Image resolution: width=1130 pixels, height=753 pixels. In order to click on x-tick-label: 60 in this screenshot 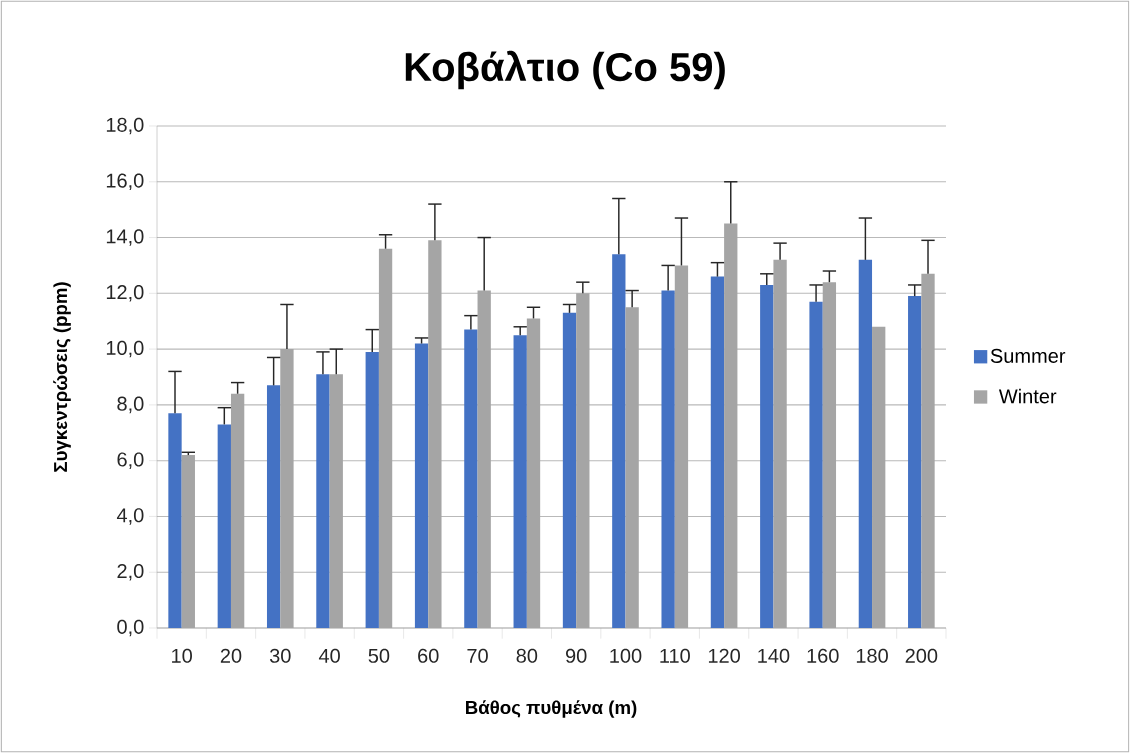, I will do `click(428, 655)`.